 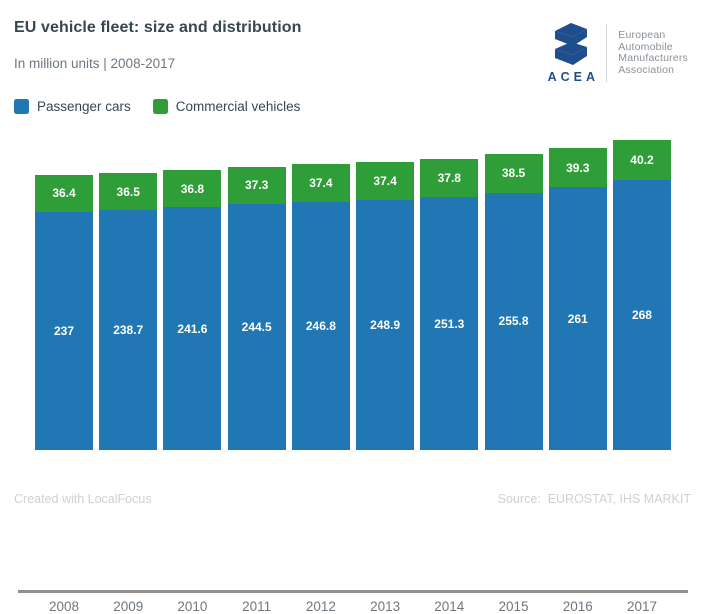 I want to click on bar-segment-commercial-2014: 37.8, so click(x=449, y=178).